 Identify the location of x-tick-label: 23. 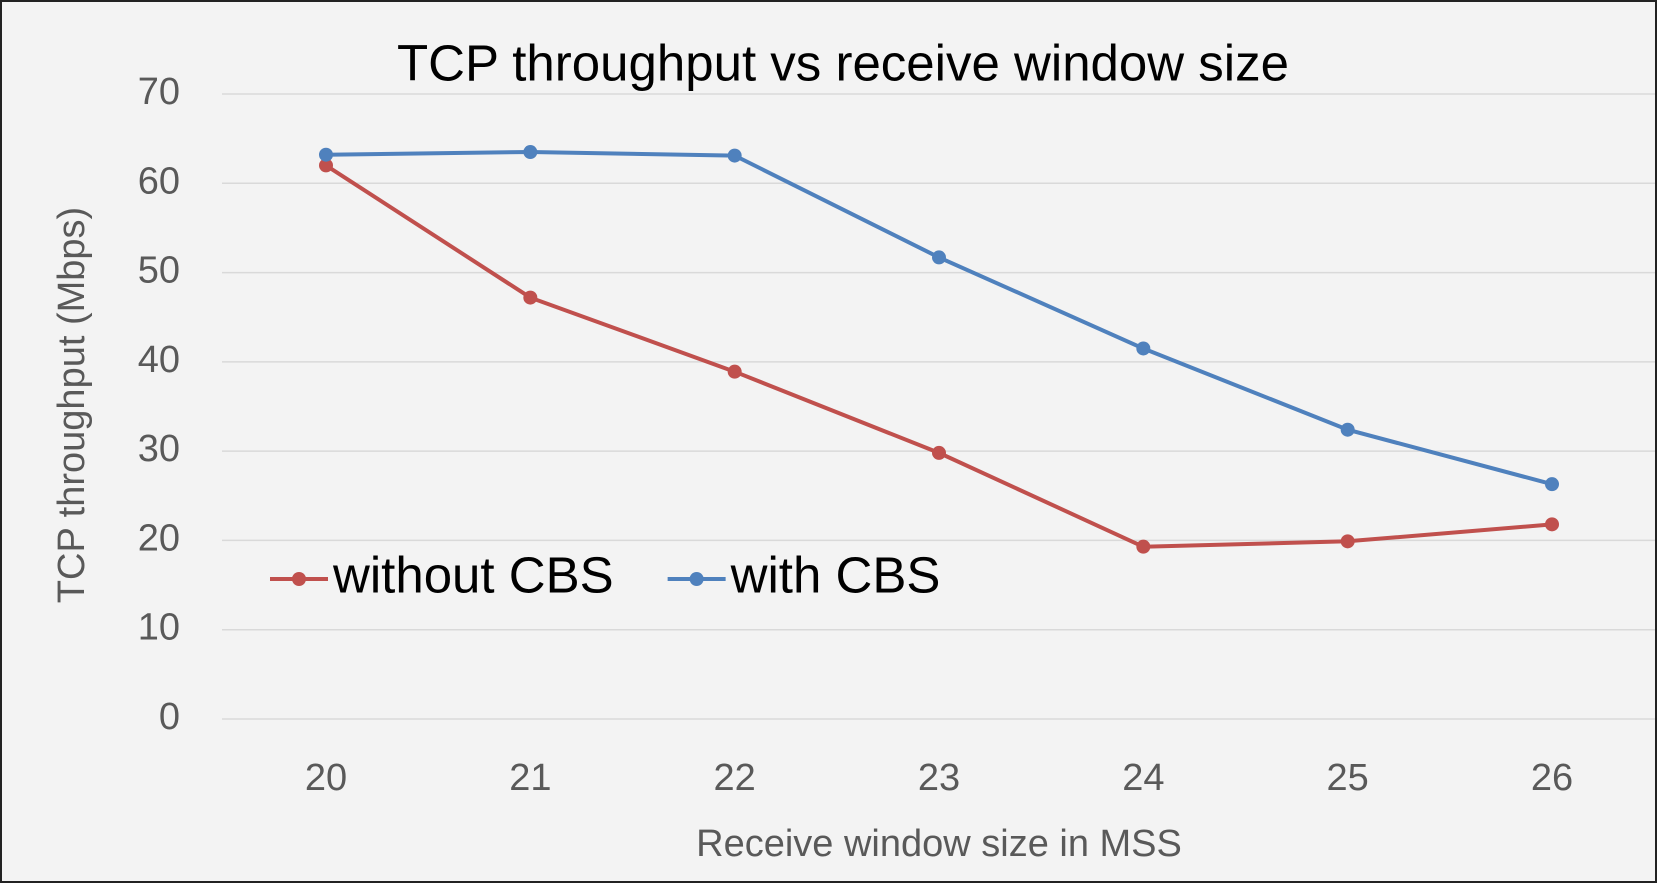
(939, 778).